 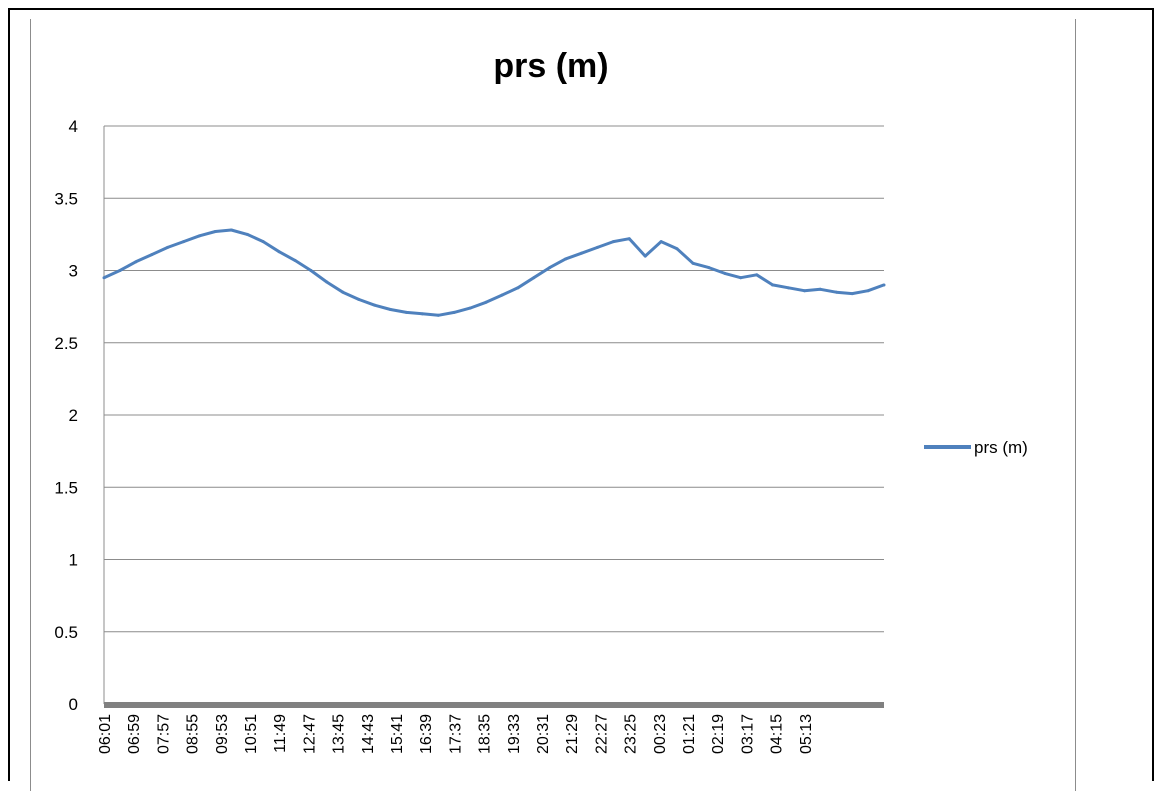 I want to click on x-tick-label: 20:31, so click(x=543, y=734).